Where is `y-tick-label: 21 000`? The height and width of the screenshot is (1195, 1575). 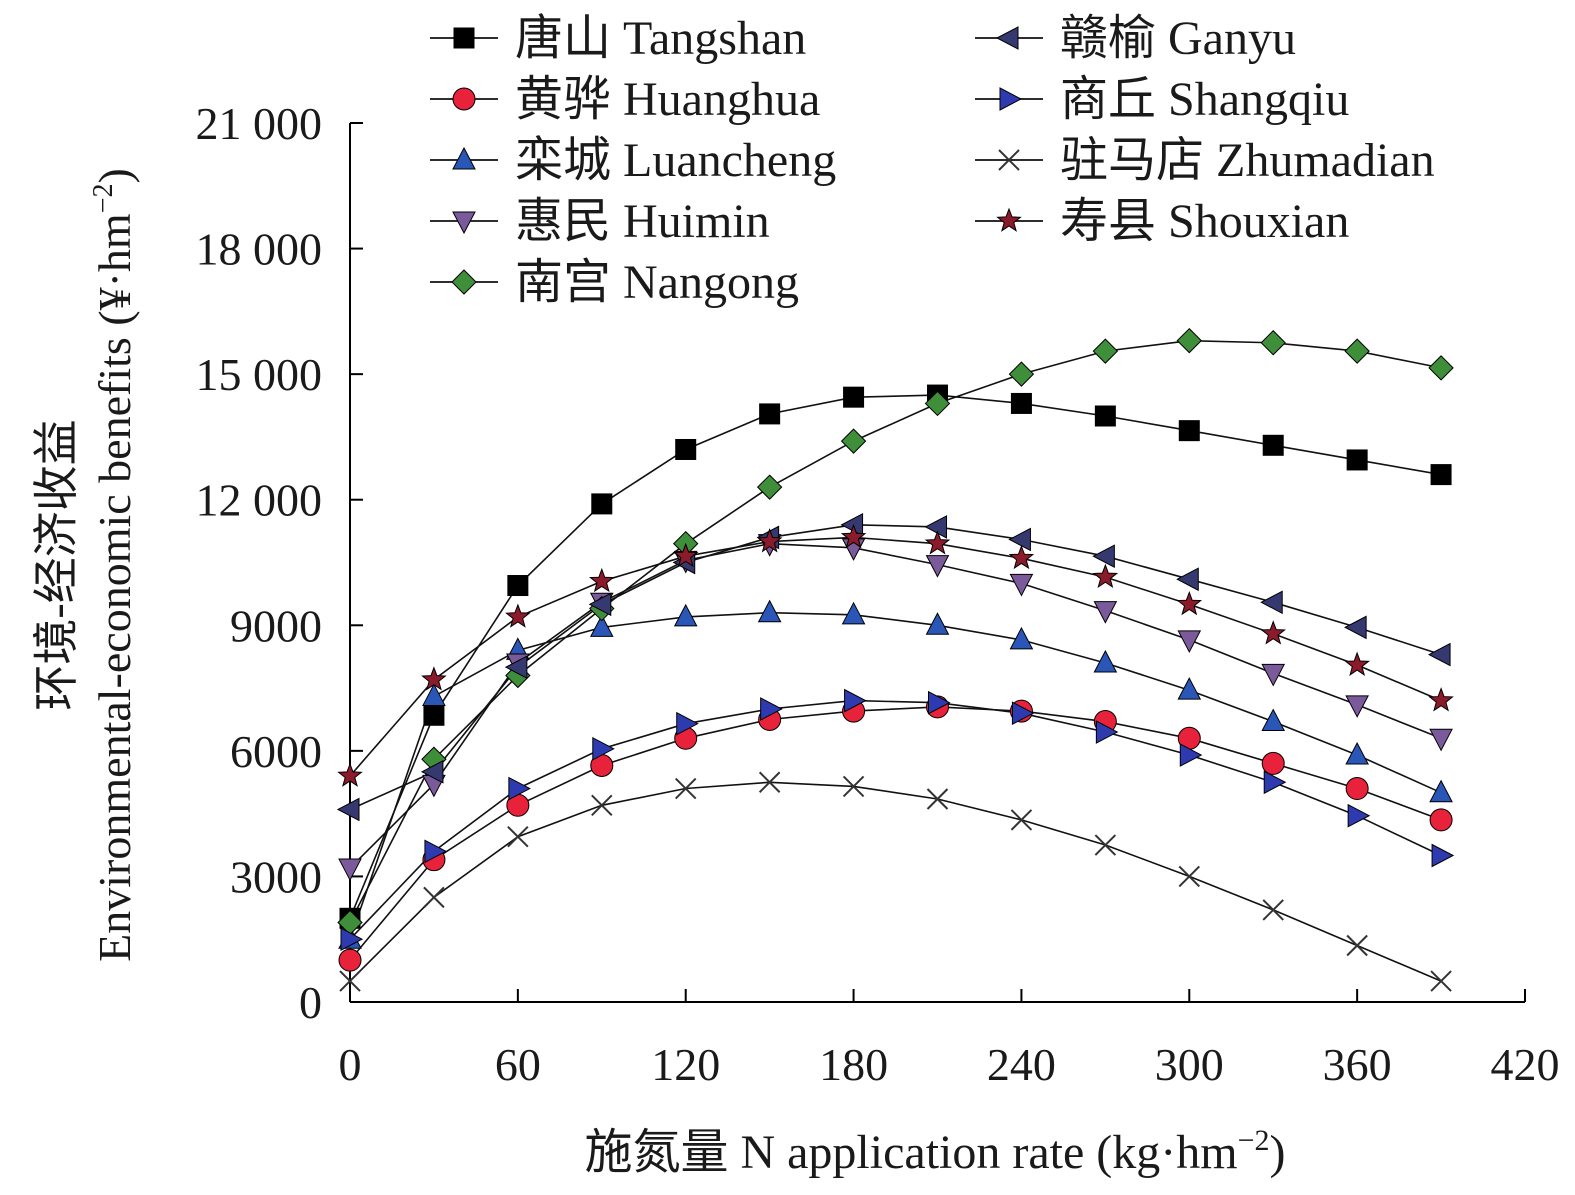
y-tick-label: 21 000 is located at coordinates (259, 123).